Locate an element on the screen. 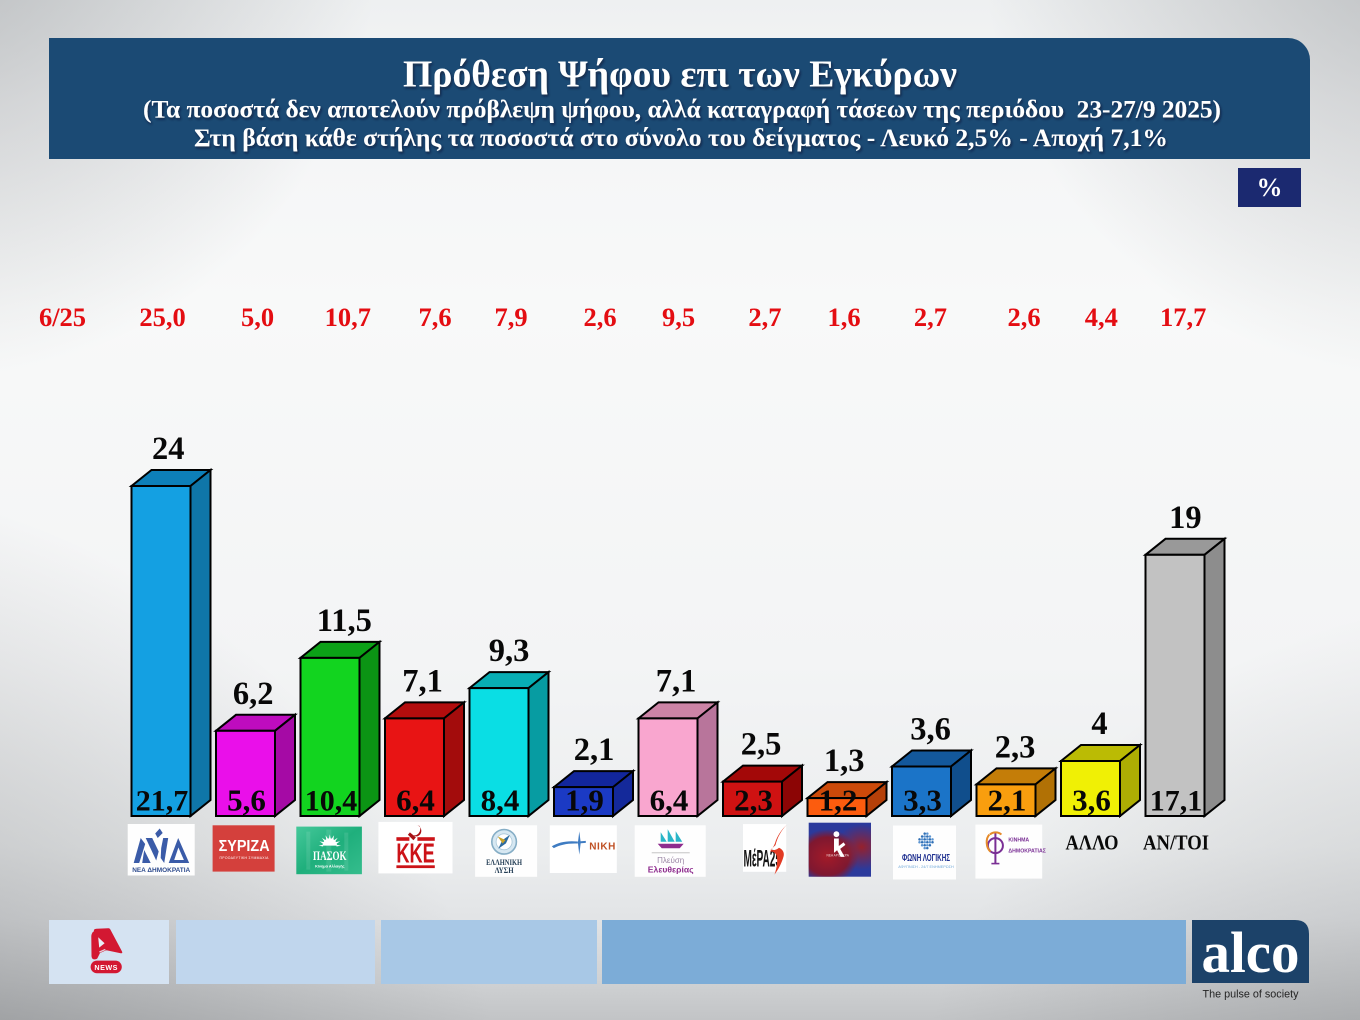 The image size is (1360, 1020). svg-text: 11,5 is located at coordinates (344, 621).